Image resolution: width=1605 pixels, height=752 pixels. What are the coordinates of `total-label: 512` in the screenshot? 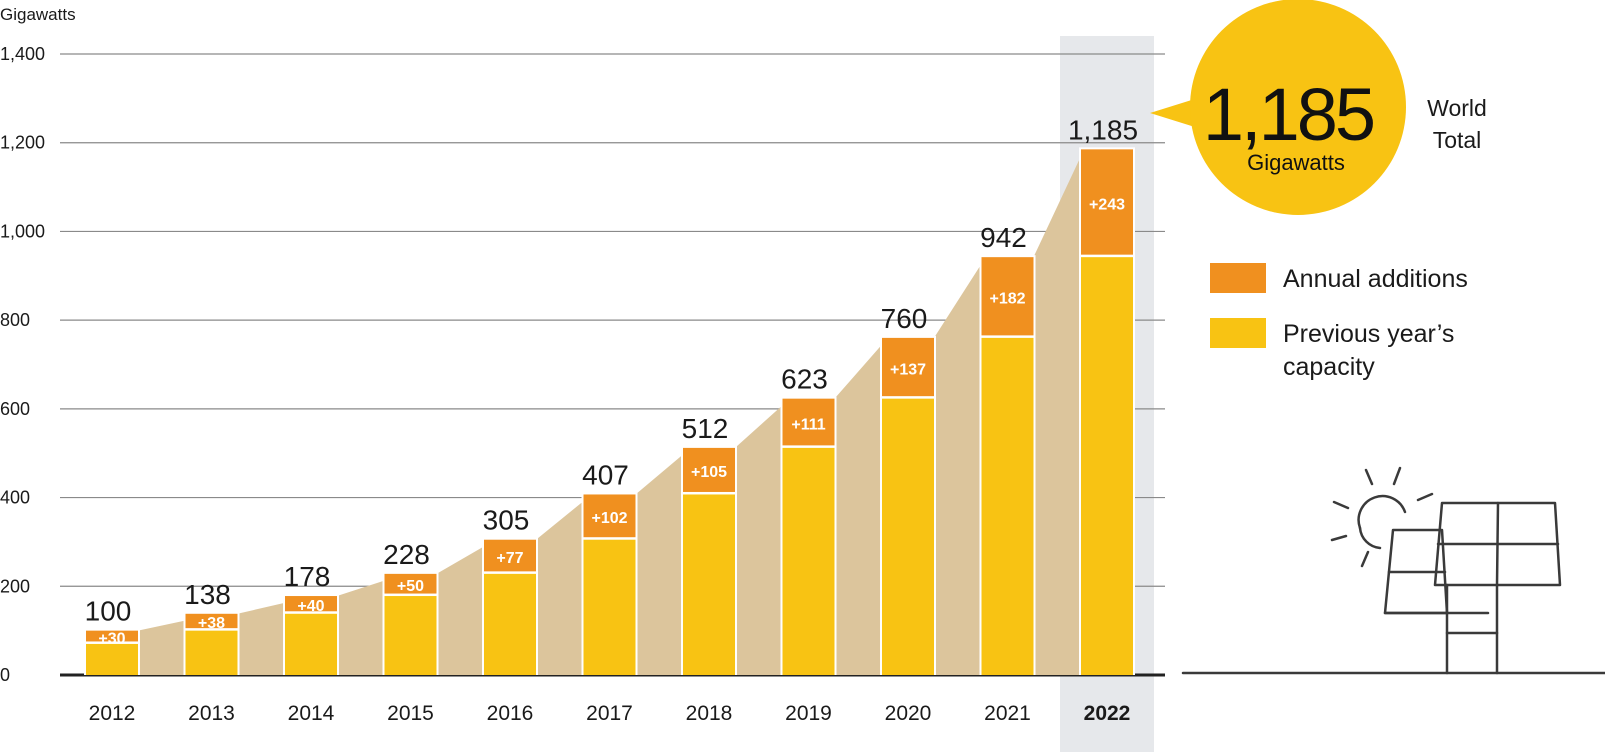 It's located at (705, 428).